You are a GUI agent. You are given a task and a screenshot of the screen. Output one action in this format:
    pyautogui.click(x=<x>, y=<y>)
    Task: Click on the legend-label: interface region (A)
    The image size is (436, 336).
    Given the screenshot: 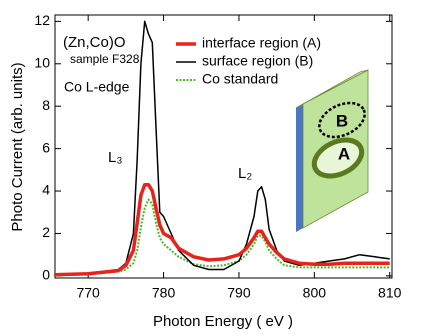 What is the action you would take?
    pyautogui.click(x=261, y=43)
    